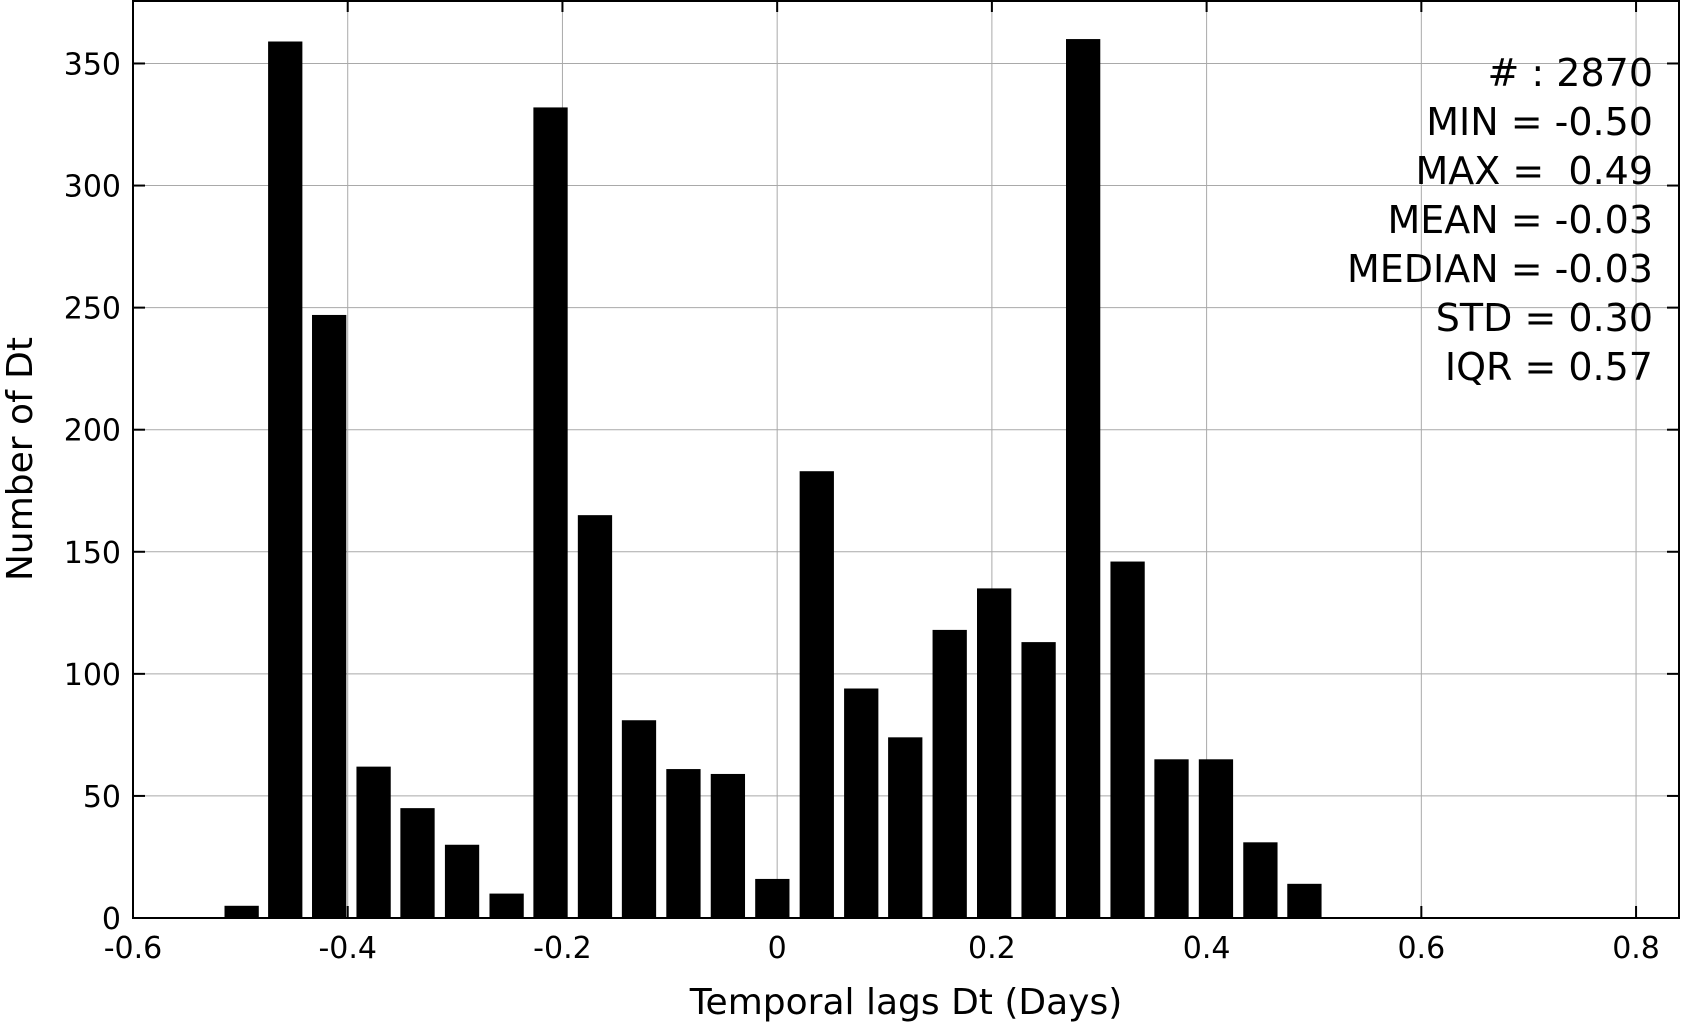 Image resolution: width=1684 pixels, height=1025 pixels. Describe the element at coordinates (1207, 948) in the screenshot. I see `x-tick-label: 0.4` at that location.